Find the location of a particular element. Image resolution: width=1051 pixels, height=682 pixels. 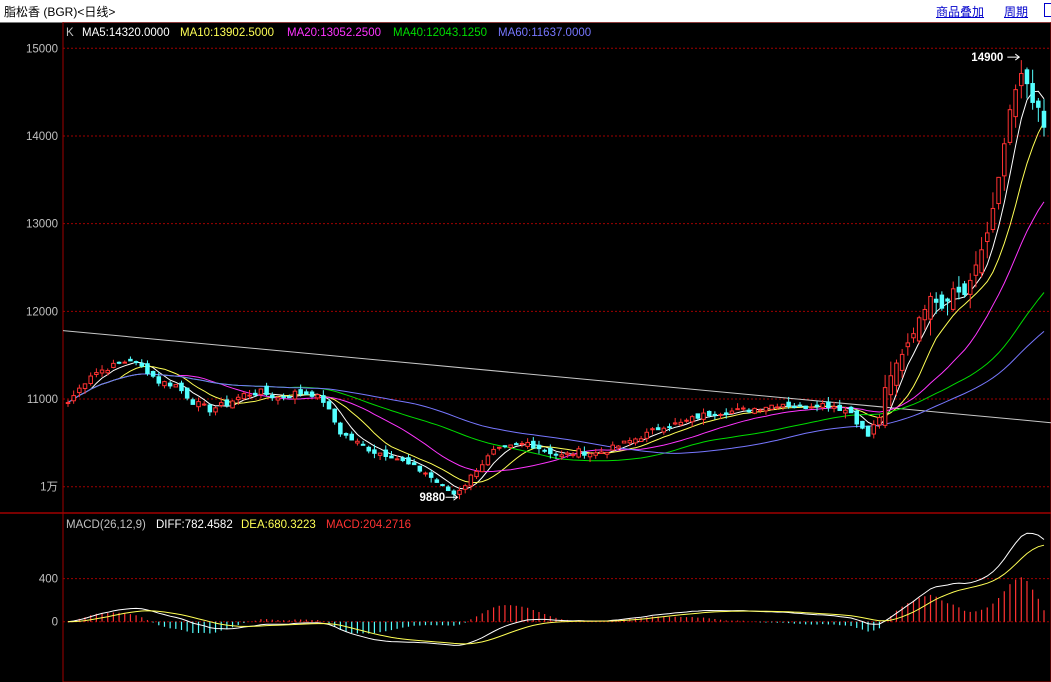

macd-legend: MACD(26,12,9) is located at coordinates (106, 525).